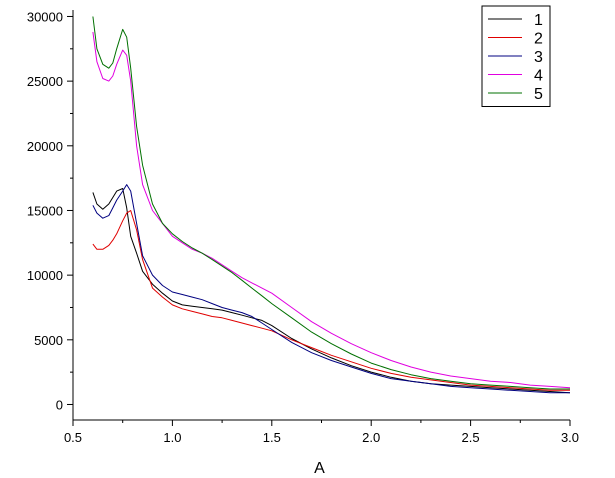  What do you see at coordinates (538, 94) in the screenshot?
I see `legend-label: 5` at bounding box center [538, 94].